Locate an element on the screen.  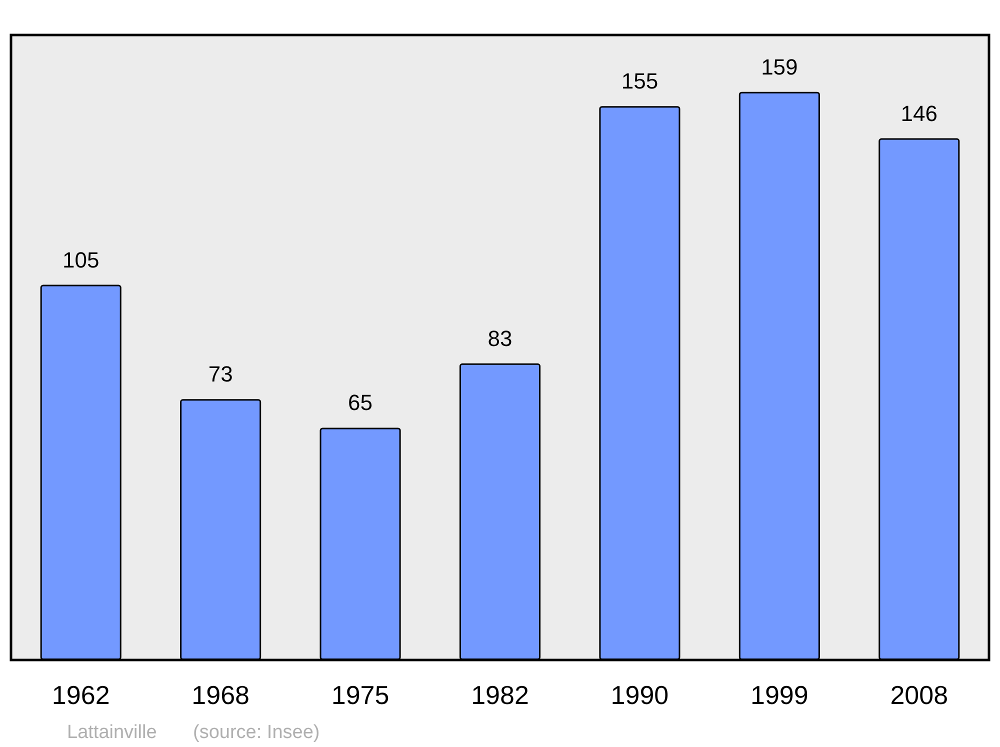
x-tick-label: 1962 is located at coordinates (81, 695).